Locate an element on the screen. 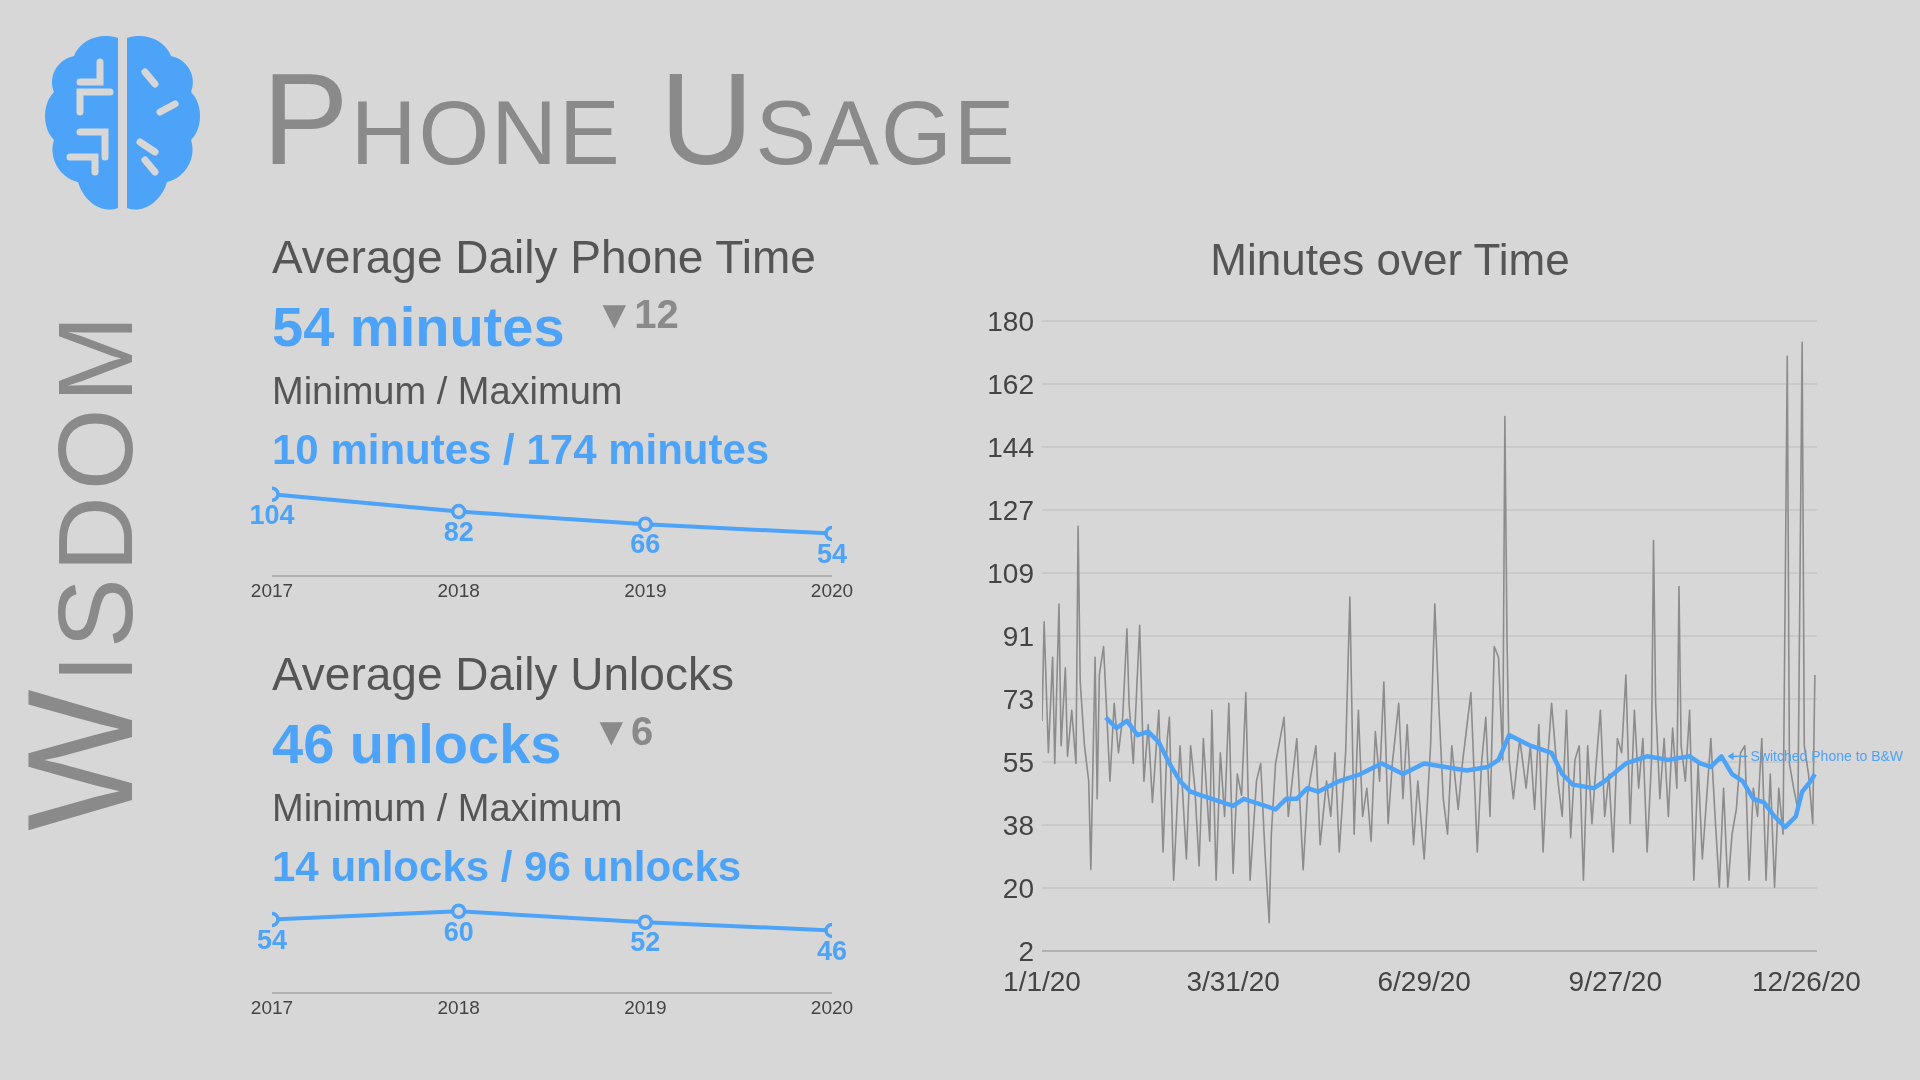 This screenshot has height=1080, width=1920. y-tick-label: 20 is located at coordinates (1018, 888).